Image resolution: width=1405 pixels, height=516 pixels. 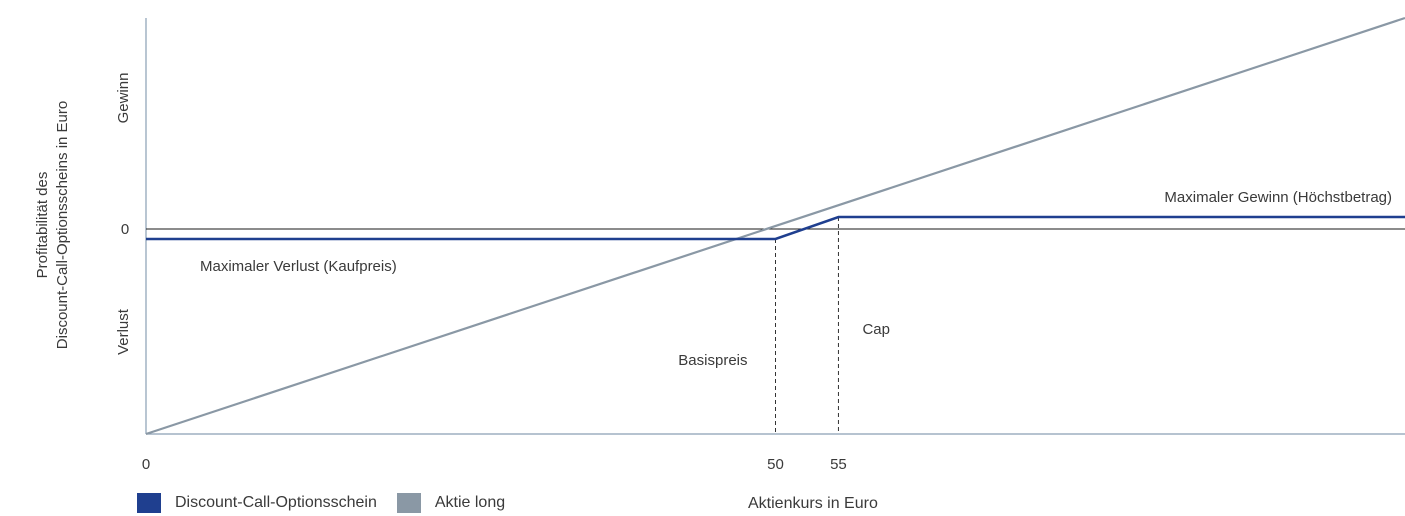 What do you see at coordinates (123, 98) in the screenshot?
I see `gain-region-label: Gewinn` at bounding box center [123, 98].